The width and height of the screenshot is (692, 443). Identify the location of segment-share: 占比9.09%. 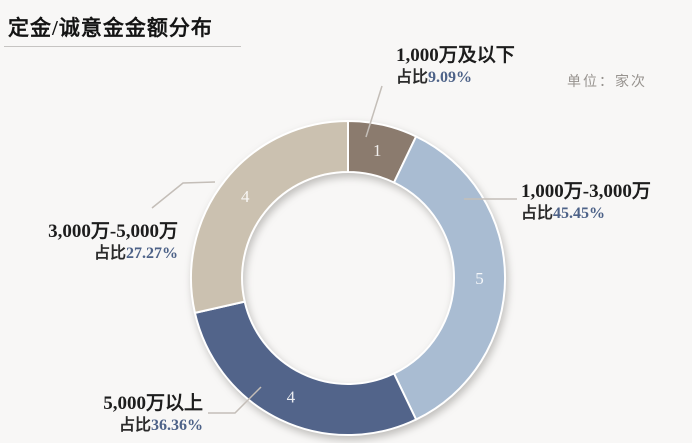
(455, 78).